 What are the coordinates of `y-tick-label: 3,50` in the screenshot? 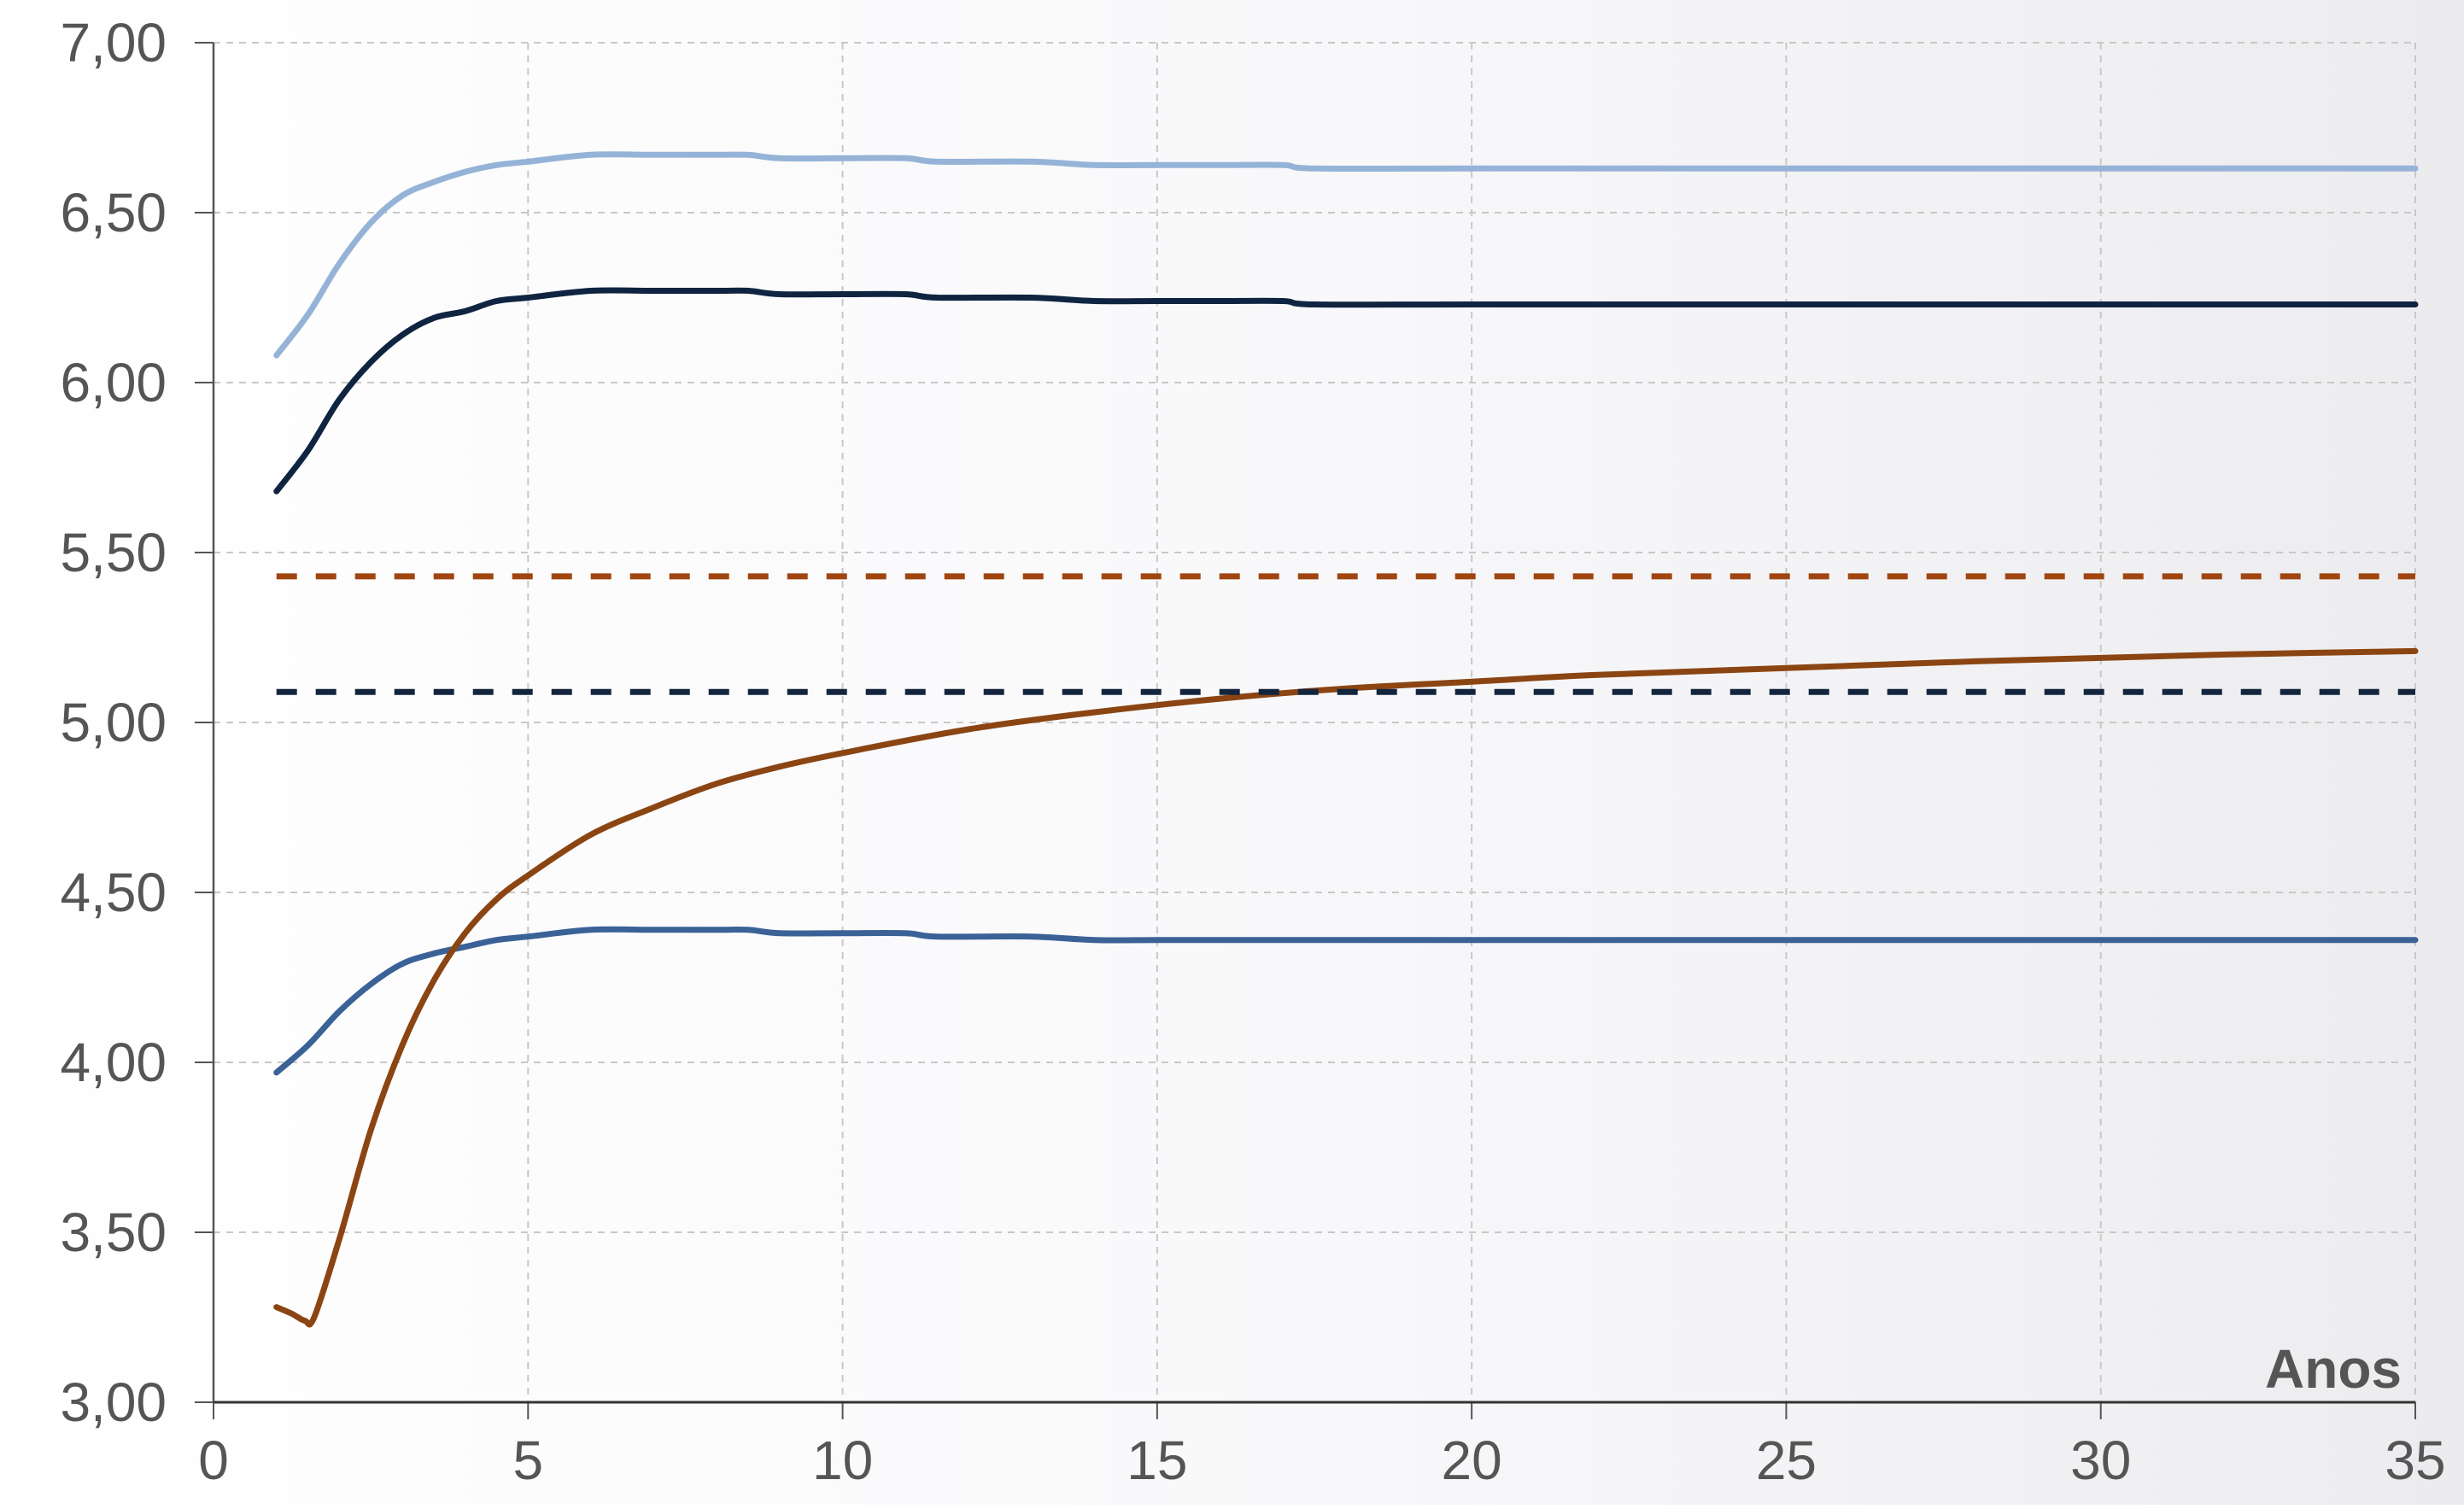 It's located at (113, 1232).